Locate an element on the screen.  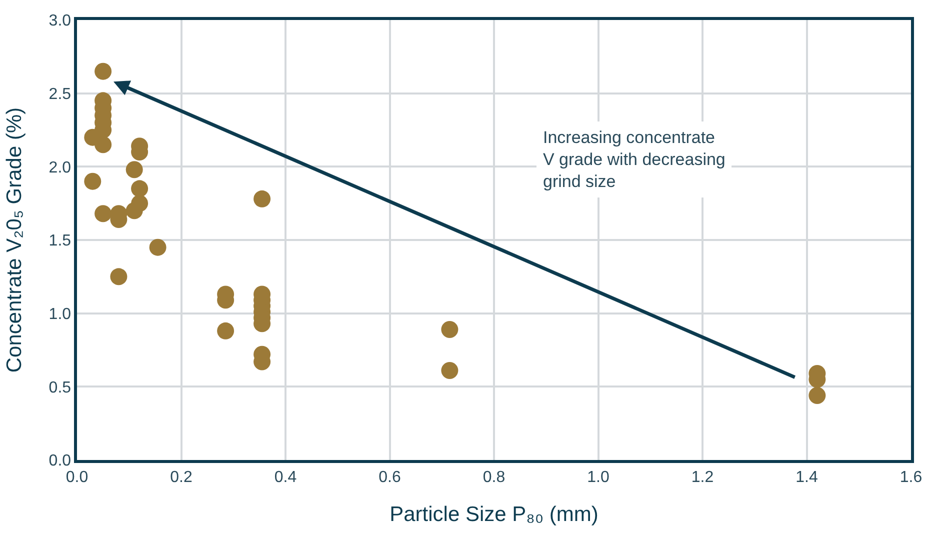
x-tick-label: 1.2 is located at coordinates (702, 477).